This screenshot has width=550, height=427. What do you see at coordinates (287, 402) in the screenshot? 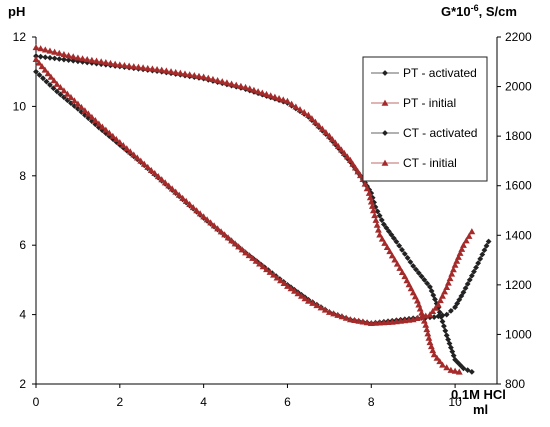
I see `x-tick-label: 6` at bounding box center [287, 402].